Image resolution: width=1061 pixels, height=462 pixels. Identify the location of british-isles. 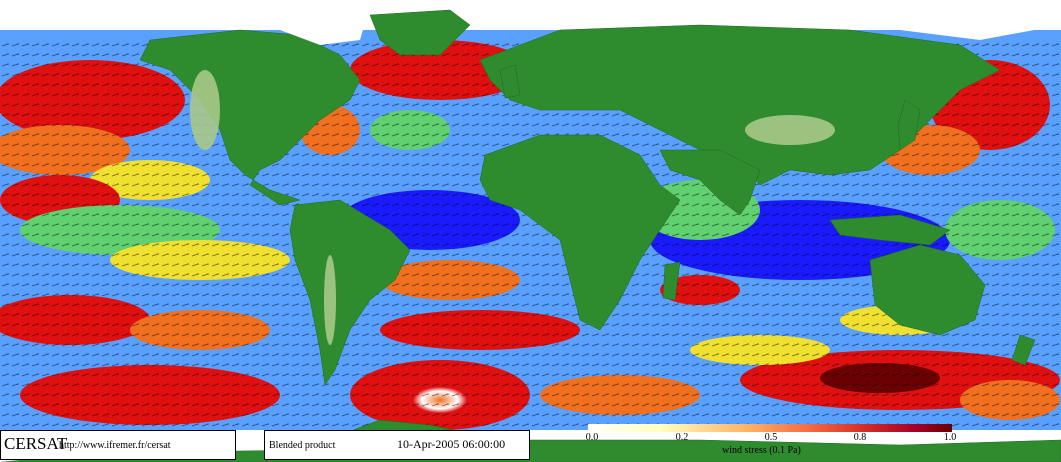
(510, 81).